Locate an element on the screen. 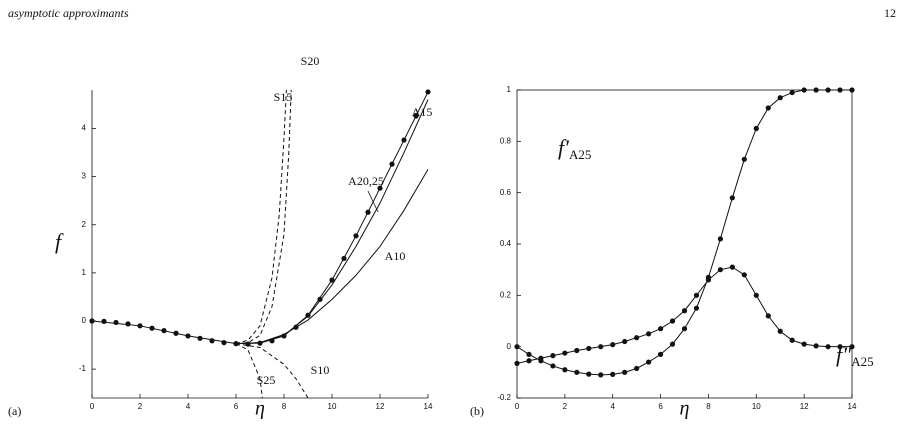 Image resolution: width=905 pixels, height=424 pixels. label-leader is located at coordinates (373, 201).